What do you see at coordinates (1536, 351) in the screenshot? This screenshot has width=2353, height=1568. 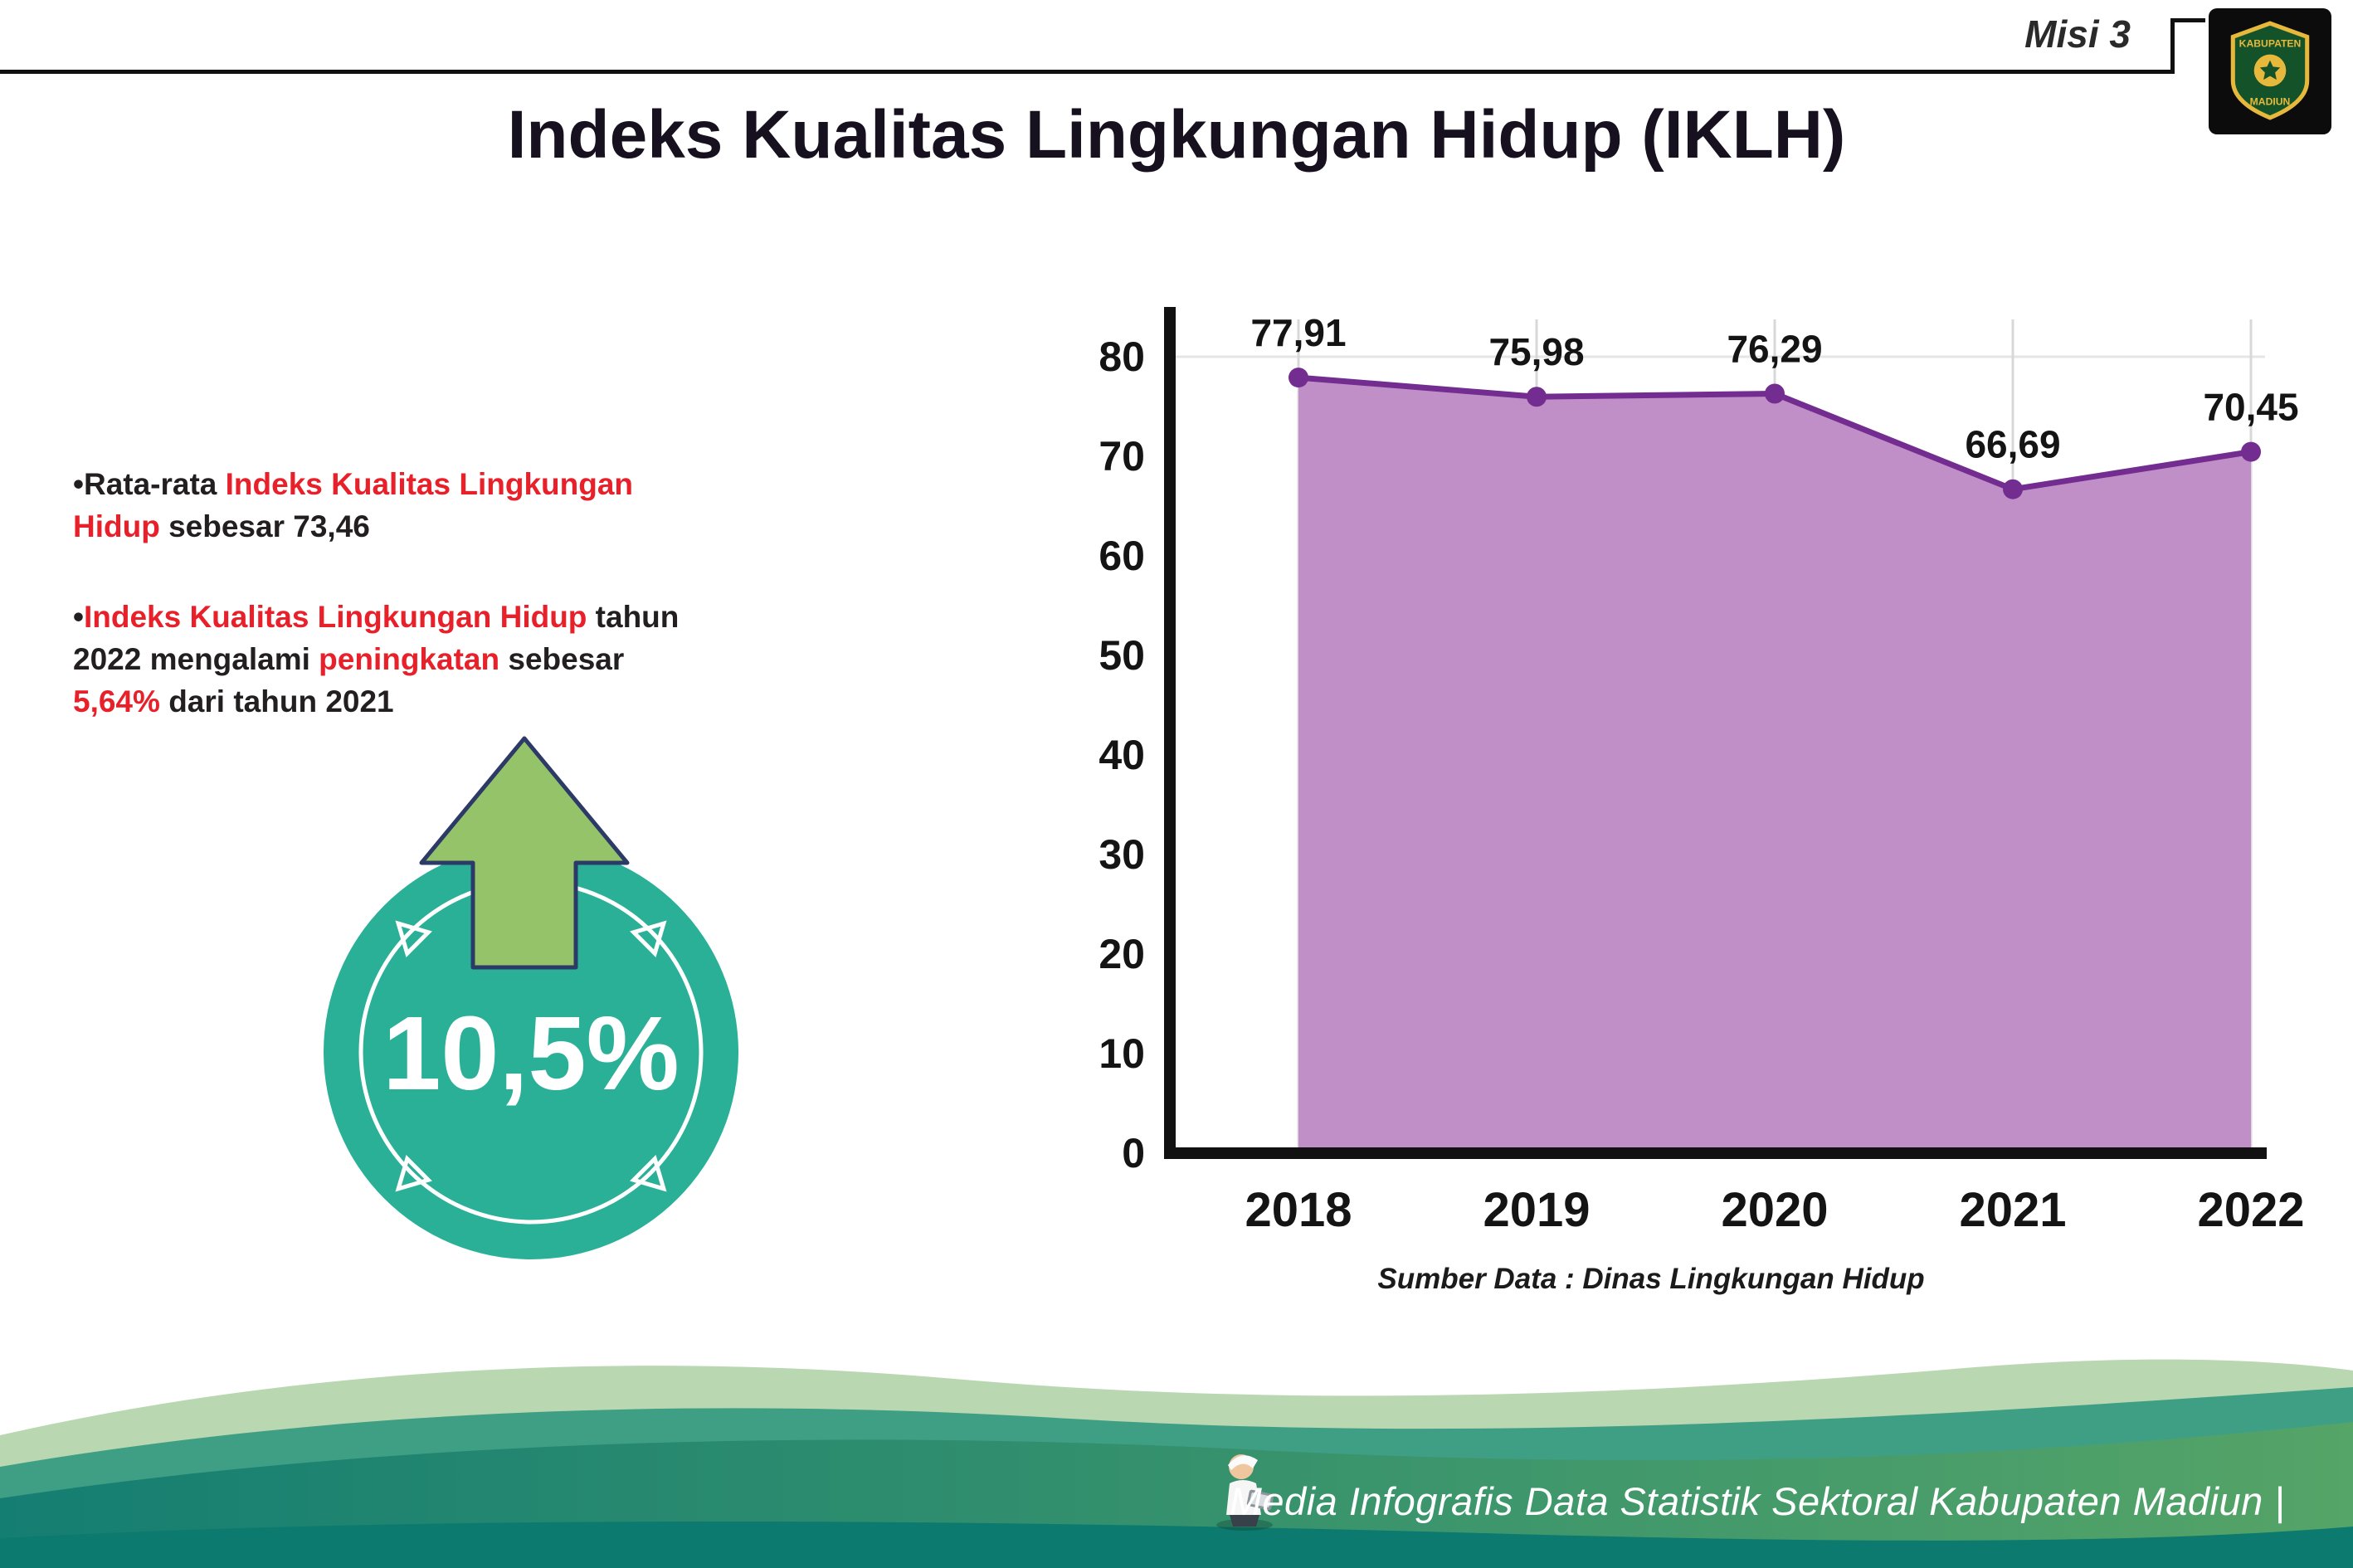 I see `value-label: 75,98` at bounding box center [1536, 351].